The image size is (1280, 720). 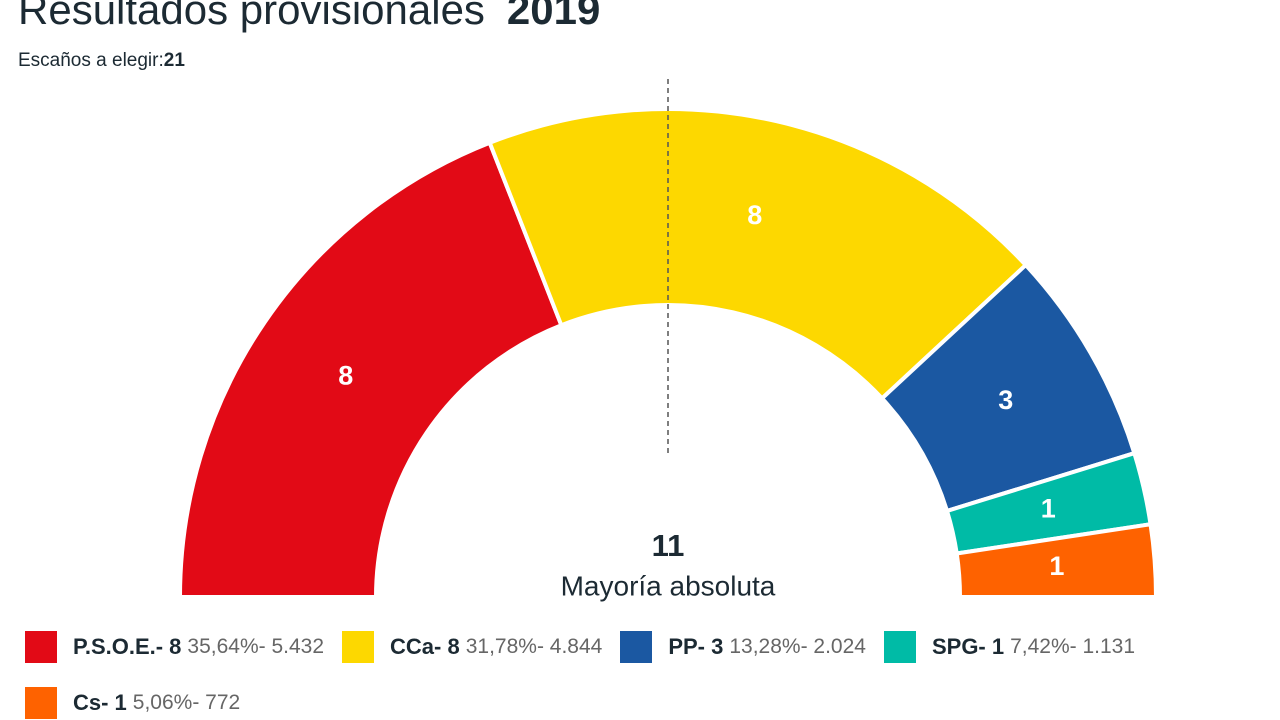 I want to click on majority-label: Mayoría absoluta, so click(x=668, y=585).